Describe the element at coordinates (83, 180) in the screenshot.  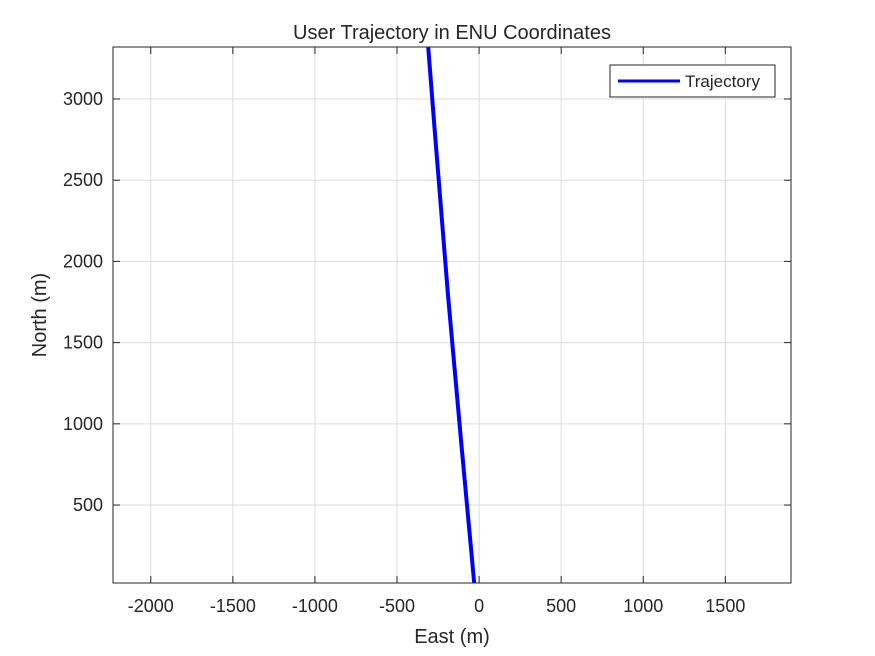
I see `y-tick-label: 2500` at that location.